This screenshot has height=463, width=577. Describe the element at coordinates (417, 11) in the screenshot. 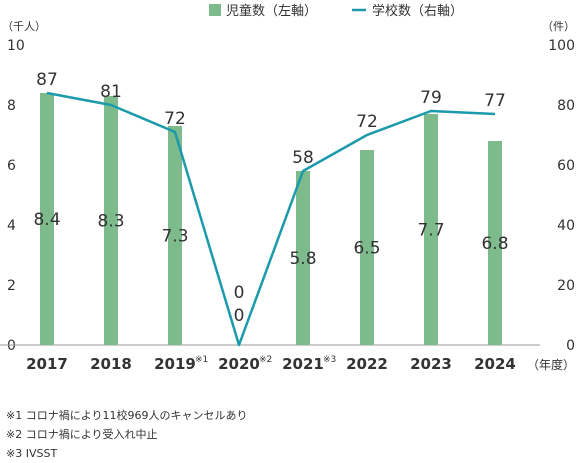

I see `legend-label-line: 学校数（右軸）` at that location.